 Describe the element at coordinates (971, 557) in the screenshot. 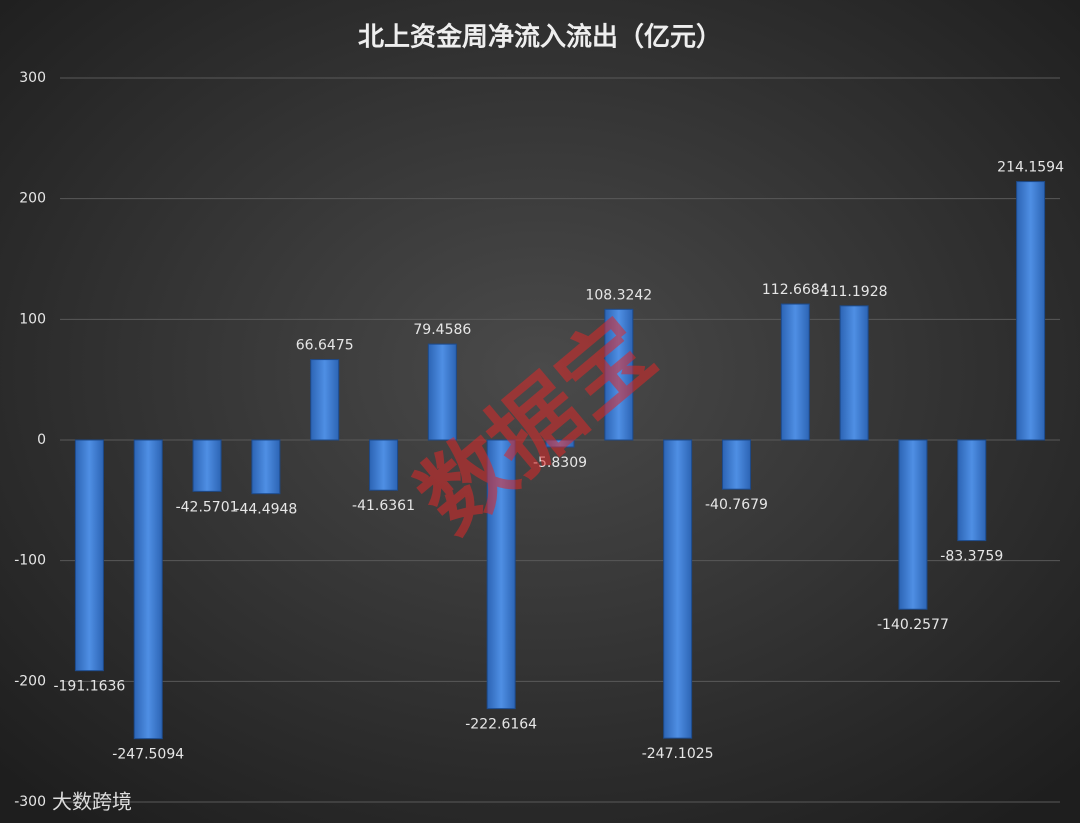

I see `data-label: -83.3759` at that location.